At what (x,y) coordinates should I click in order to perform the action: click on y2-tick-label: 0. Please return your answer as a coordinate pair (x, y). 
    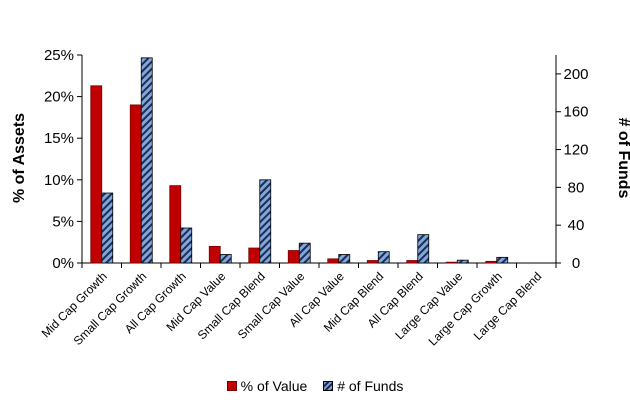
    Looking at the image, I should click on (576, 263).